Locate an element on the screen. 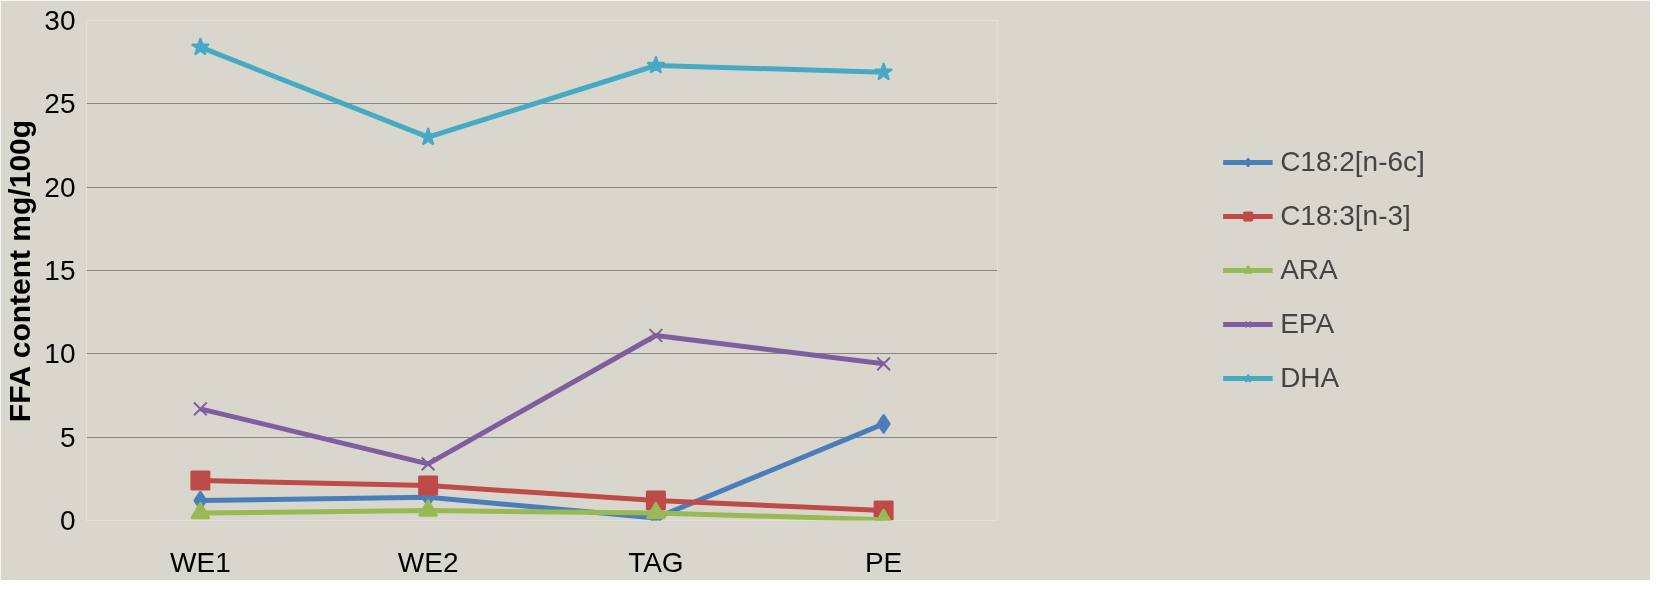 The image size is (1657, 594). x-tick-label: PE is located at coordinates (883, 562).